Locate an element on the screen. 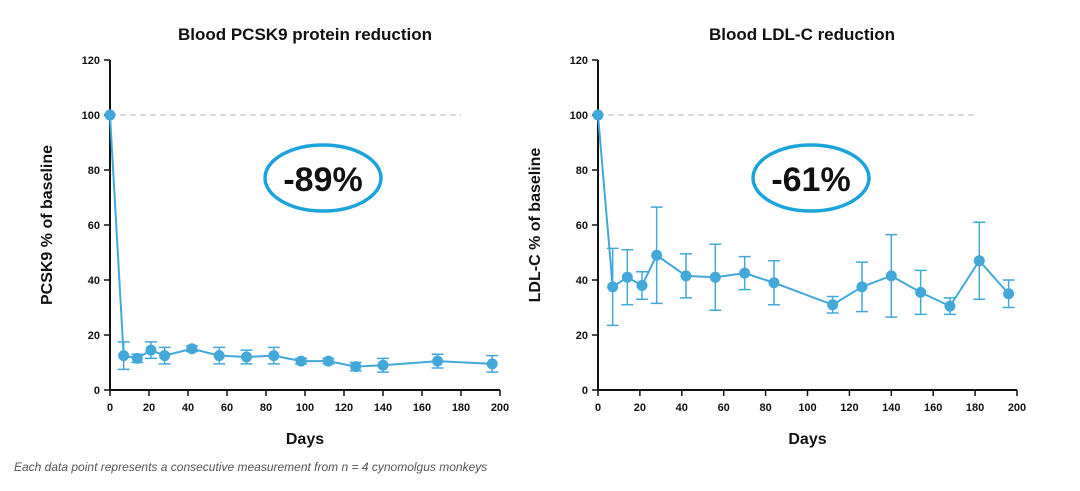 The image size is (1080, 491). chart-title: Blood LDL-C reduction is located at coordinates (802, 34).